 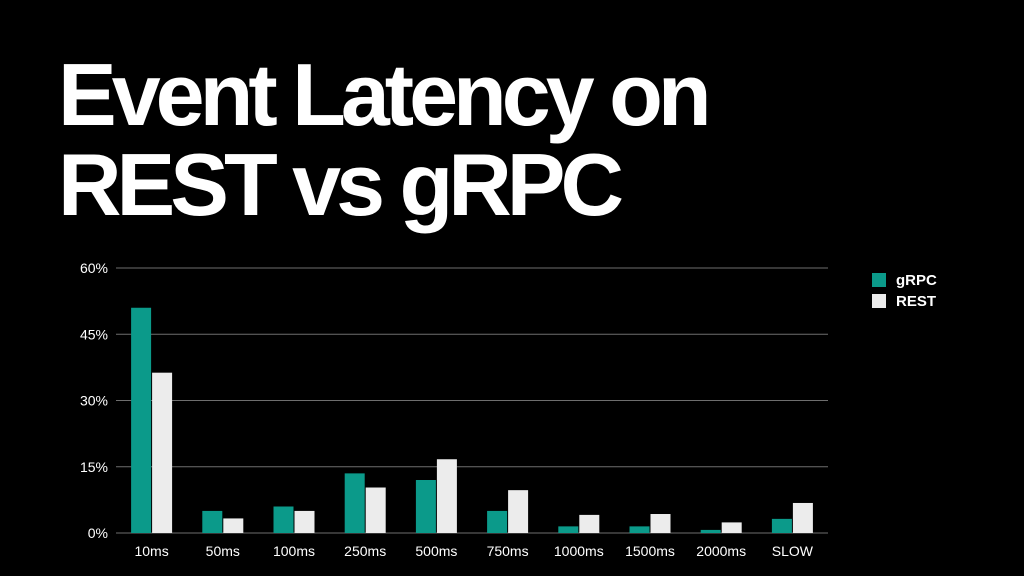 I want to click on legend-label-rest: REST, so click(x=916, y=301).